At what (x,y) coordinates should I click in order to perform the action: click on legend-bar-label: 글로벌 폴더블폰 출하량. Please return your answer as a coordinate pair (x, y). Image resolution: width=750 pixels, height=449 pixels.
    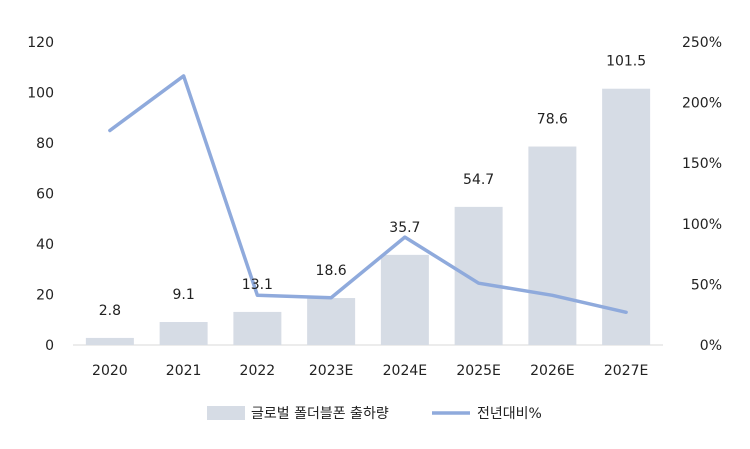
    Looking at the image, I should click on (320, 414).